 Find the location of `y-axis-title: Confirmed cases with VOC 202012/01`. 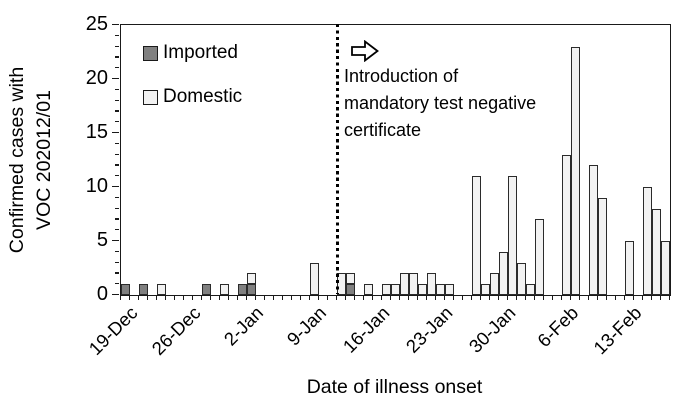

y-axis-title: Confirmed cases with VOC 202012/01 is located at coordinates (32, 160).